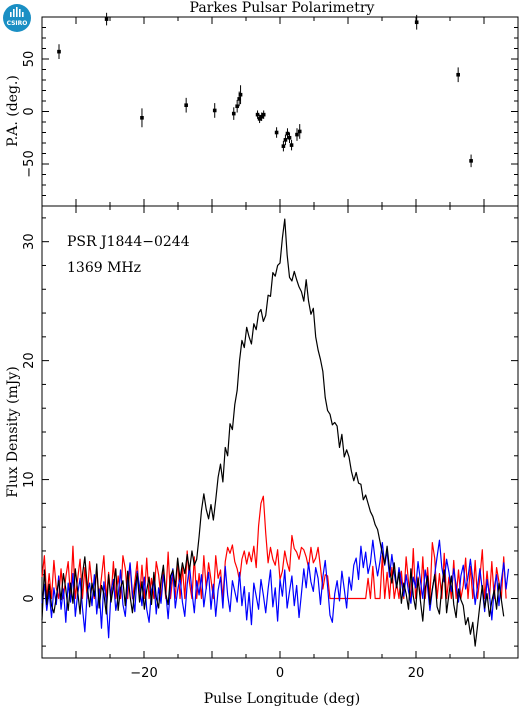 The image size is (522, 710). What do you see at coordinates (13, 111) in the screenshot?
I see `pa-ylabel: P.A. (deg.)` at bounding box center [13, 111].